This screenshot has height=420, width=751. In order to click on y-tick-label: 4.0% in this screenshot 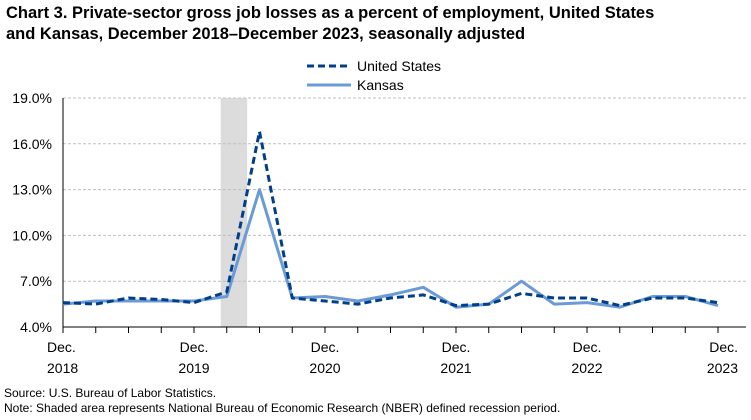, I will do `click(36, 327)`.